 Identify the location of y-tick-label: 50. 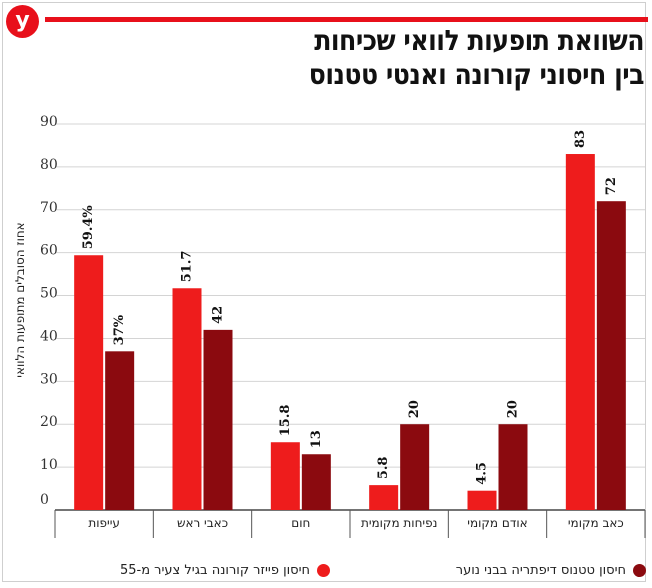
(49, 294).